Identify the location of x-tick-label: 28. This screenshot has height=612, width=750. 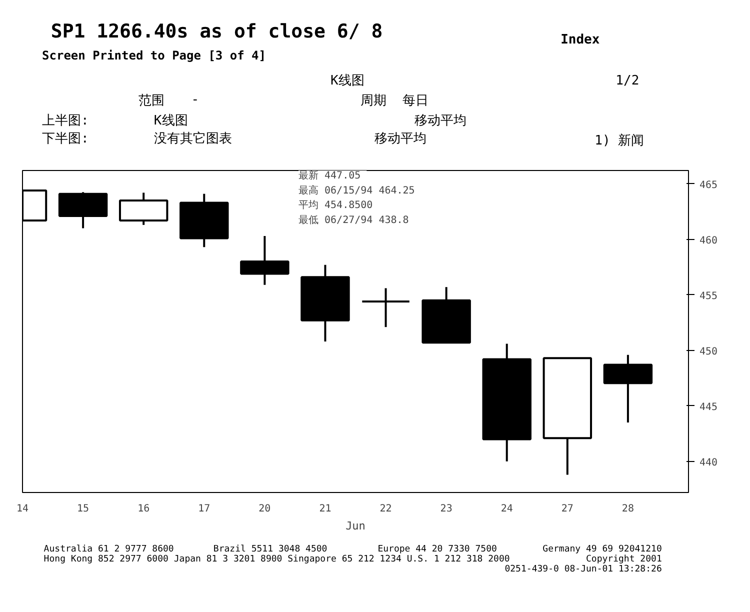
(628, 509).